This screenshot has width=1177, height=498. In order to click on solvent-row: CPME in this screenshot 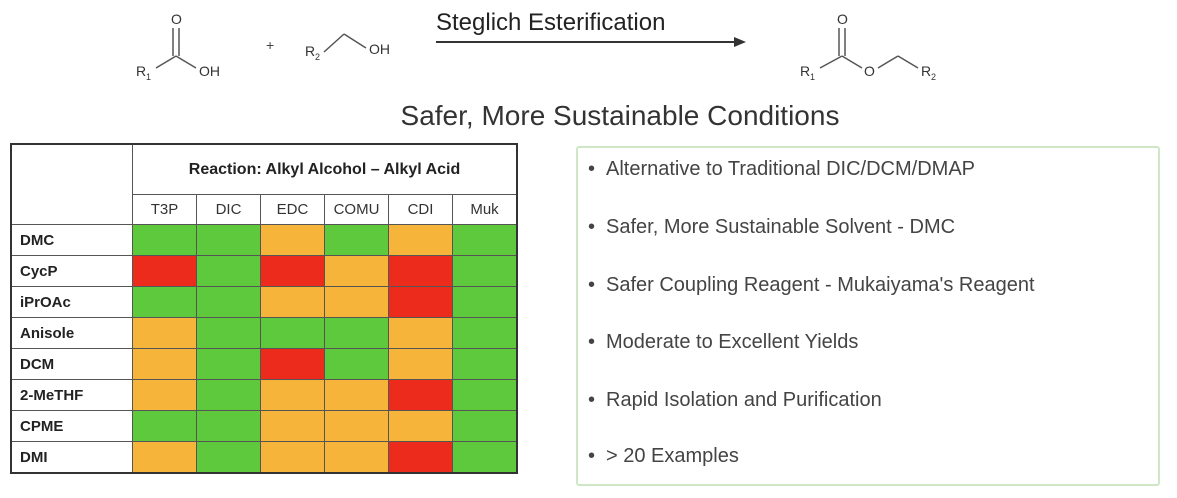, I will do `click(264, 426)`.